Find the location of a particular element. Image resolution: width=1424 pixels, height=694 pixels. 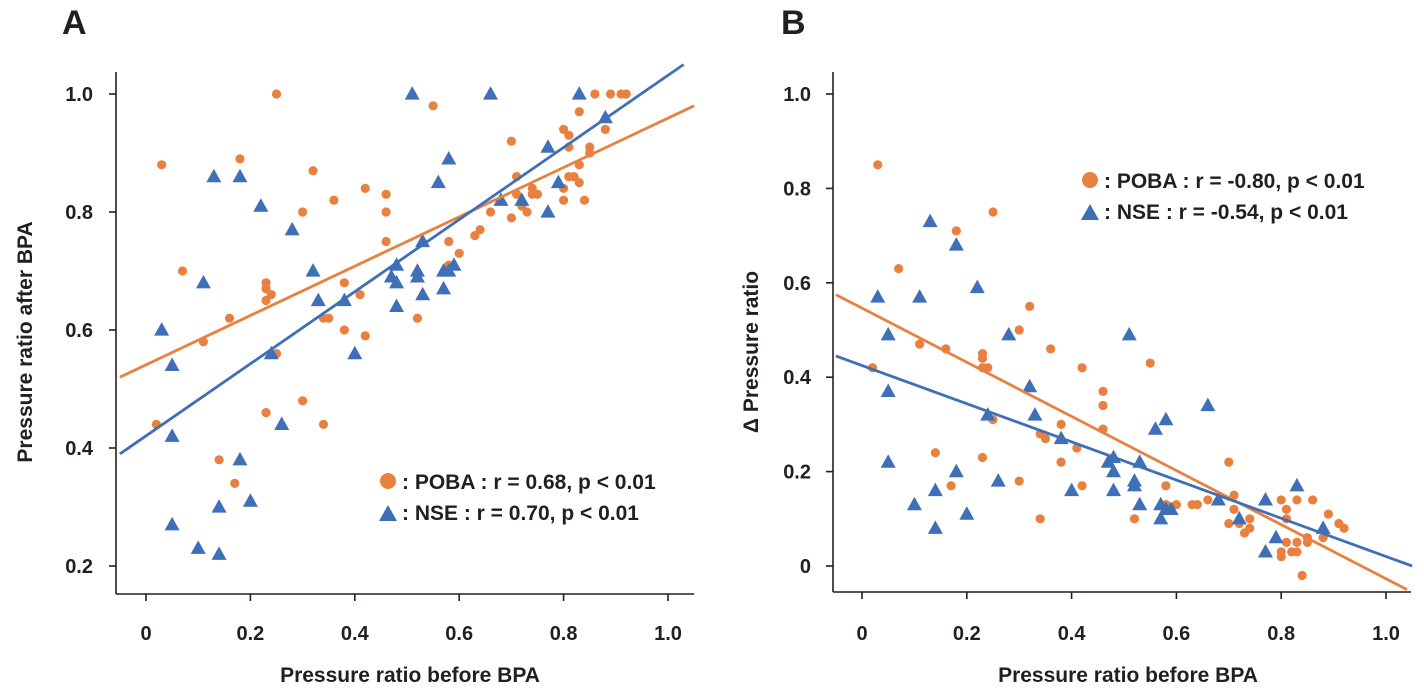

legend-marker-poba is located at coordinates (1090, 180).